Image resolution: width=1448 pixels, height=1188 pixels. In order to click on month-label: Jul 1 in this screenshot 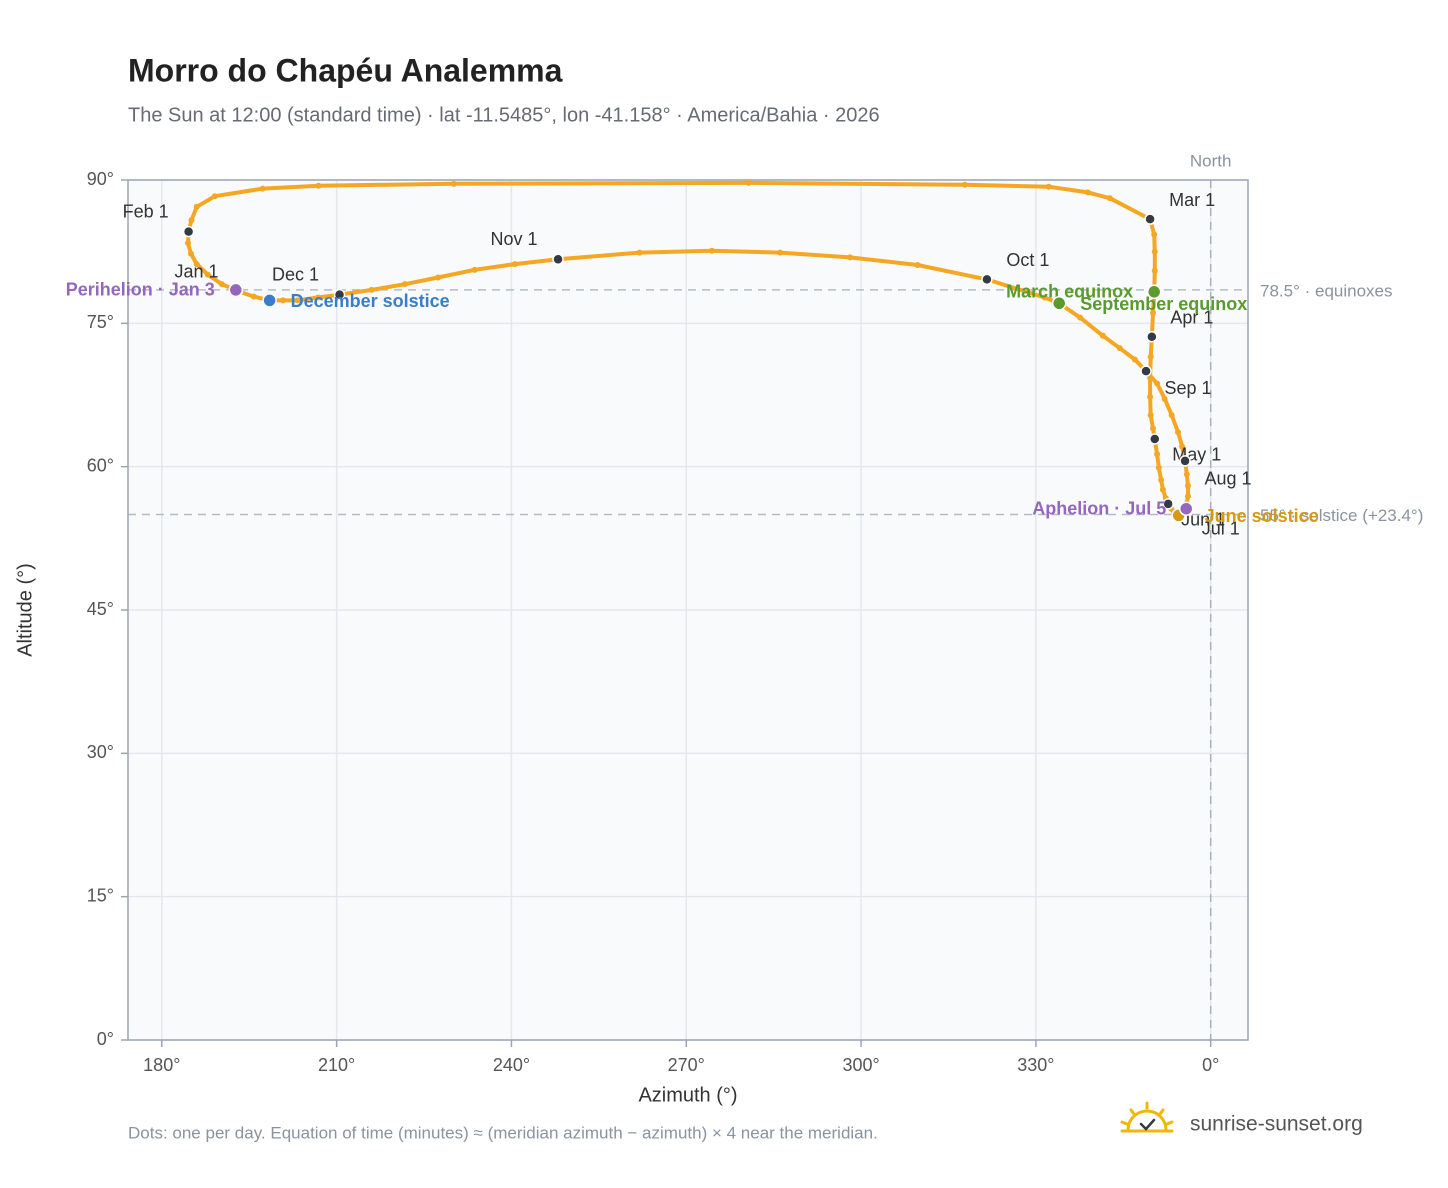, I will do `click(1221, 528)`.